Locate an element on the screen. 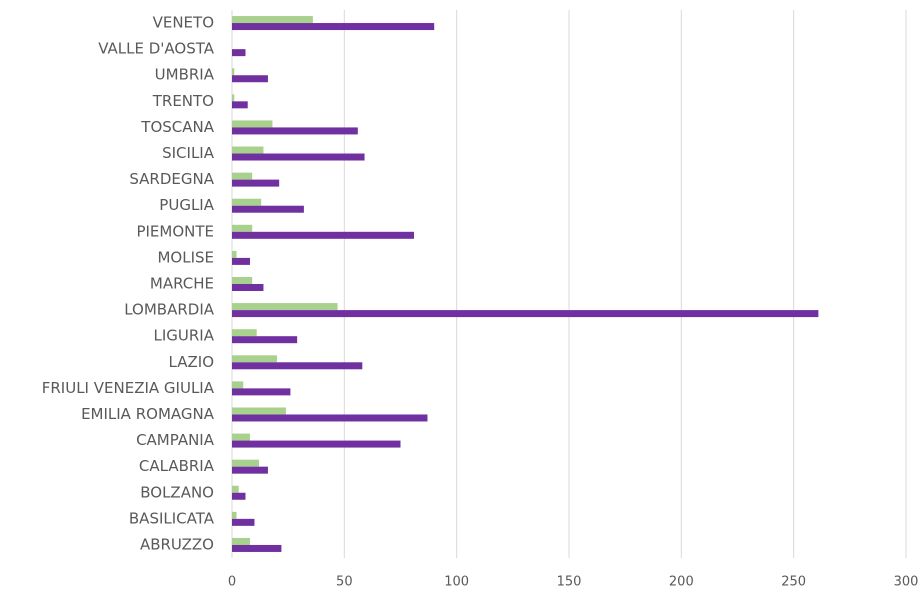 This screenshot has width=921, height=596. x-tick-label: 300 is located at coordinates (906, 582).